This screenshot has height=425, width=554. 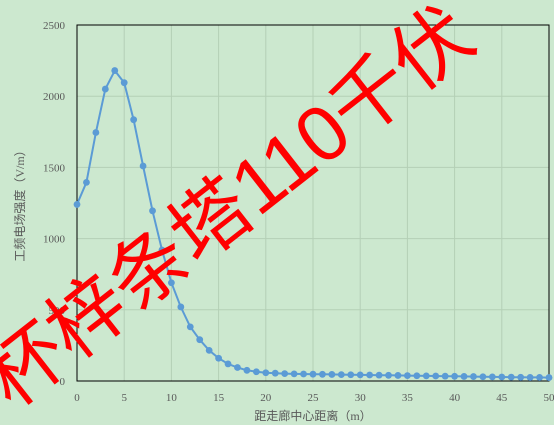 What do you see at coordinates (77, 398) in the screenshot?
I see `x-tick-label: 0` at bounding box center [77, 398].